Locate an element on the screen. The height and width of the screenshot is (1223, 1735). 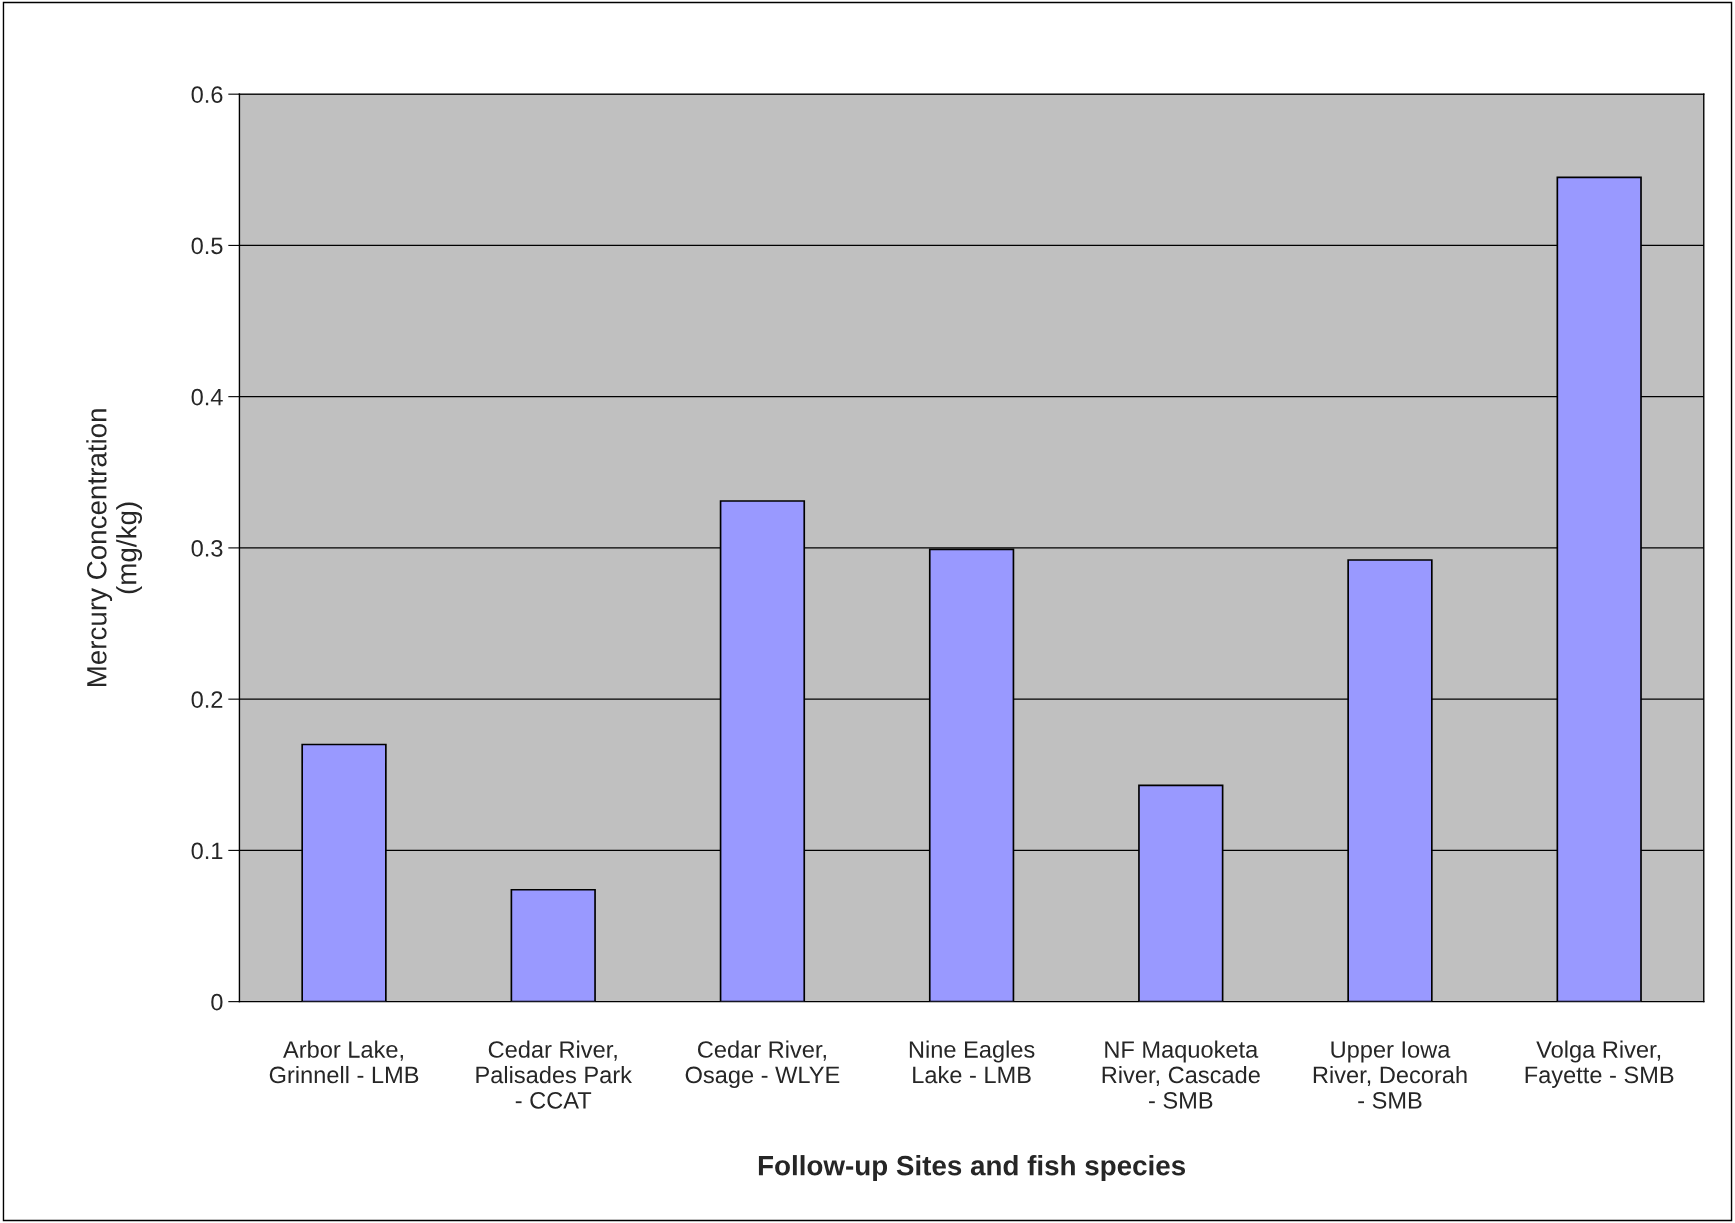
y-tick-label: 0 is located at coordinates (217, 1002).